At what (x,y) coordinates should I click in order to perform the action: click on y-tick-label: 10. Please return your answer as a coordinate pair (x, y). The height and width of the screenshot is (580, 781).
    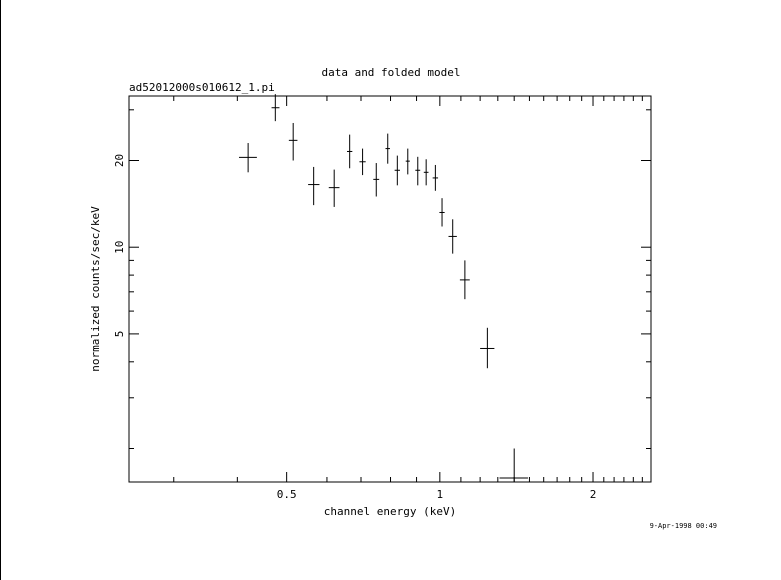
    Looking at the image, I should click on (119, 247).